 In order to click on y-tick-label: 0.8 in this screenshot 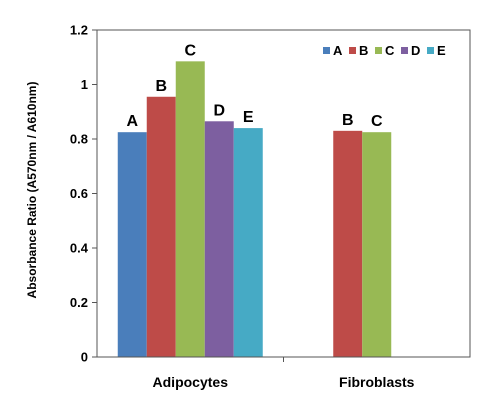, I will do `click(79, 139)`.